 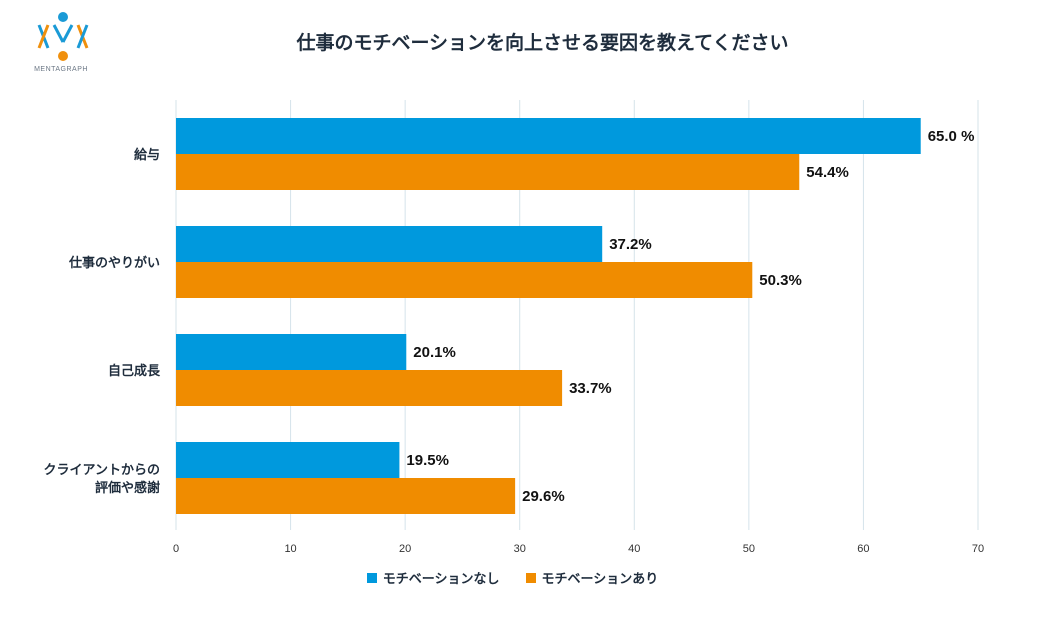 I want to click on data-label: 33.7%, so click(x=590, y=388).